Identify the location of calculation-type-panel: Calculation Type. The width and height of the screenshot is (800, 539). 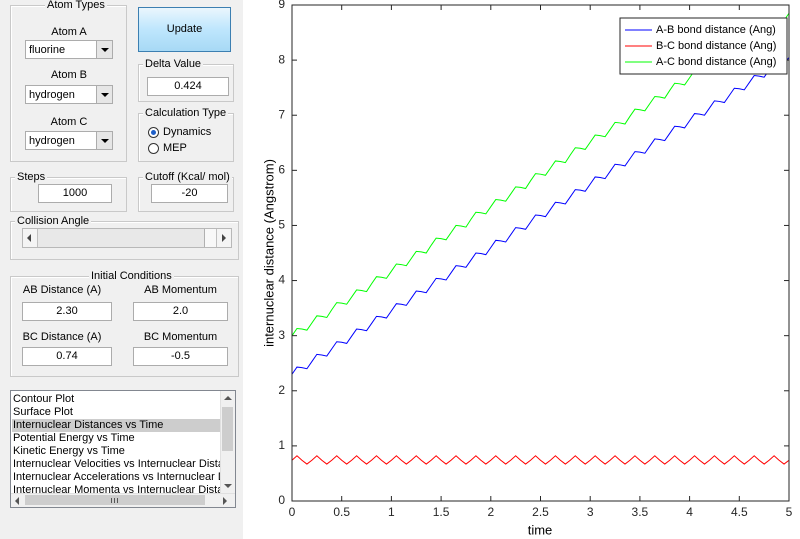
(186, 134).